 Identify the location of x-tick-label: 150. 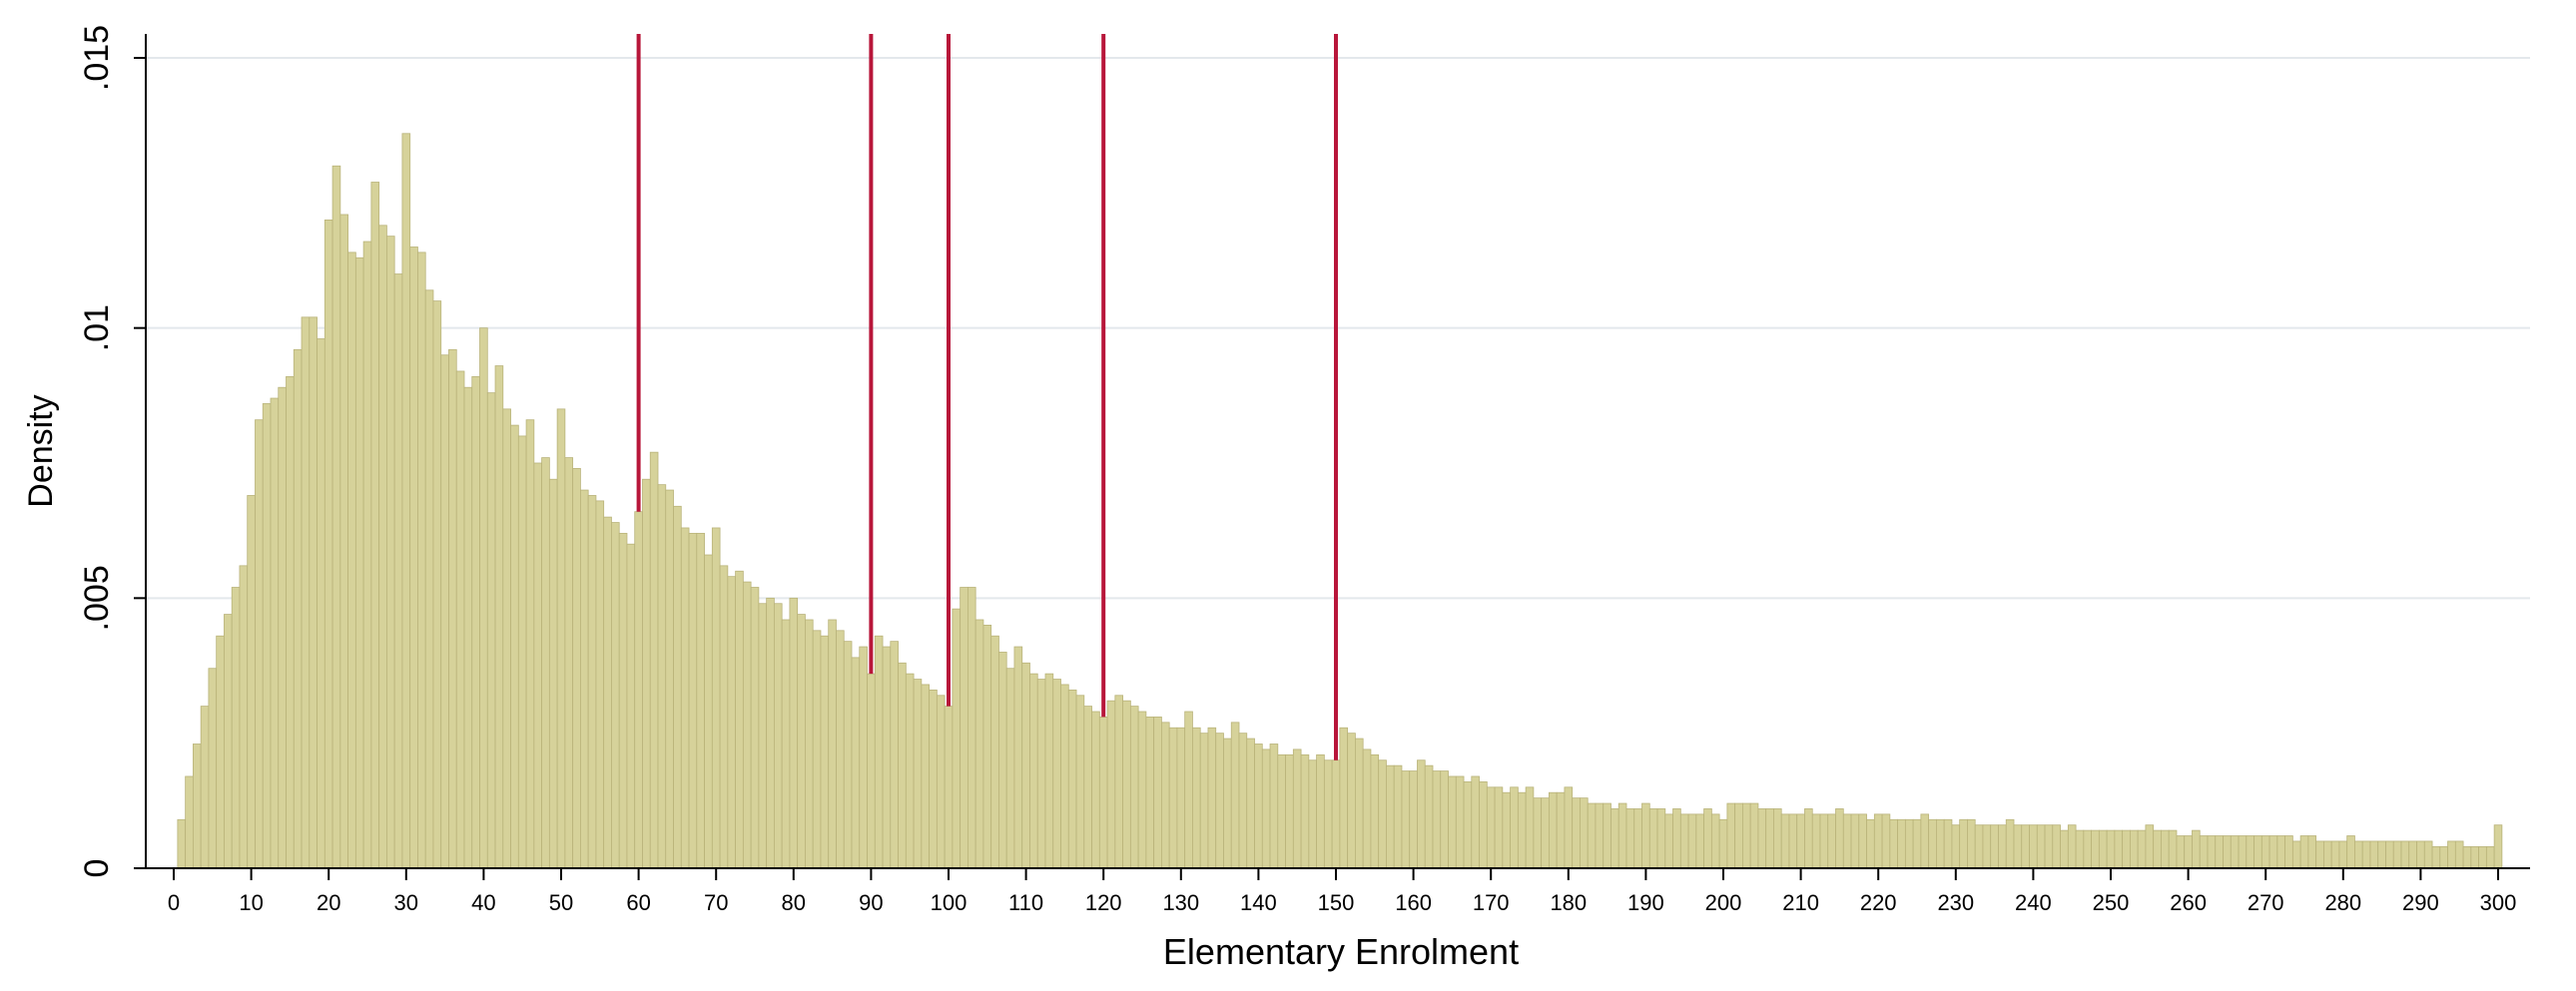
(1336, 902).